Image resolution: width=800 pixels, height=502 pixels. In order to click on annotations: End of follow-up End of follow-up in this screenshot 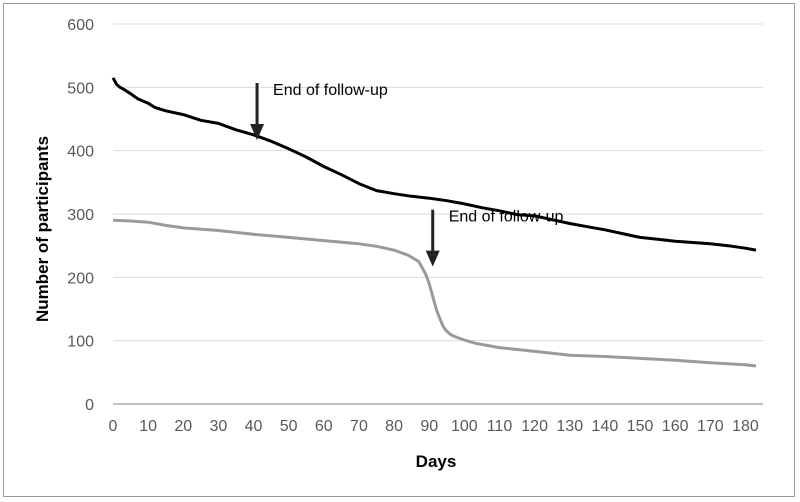, I will do `click(407, 174)`.